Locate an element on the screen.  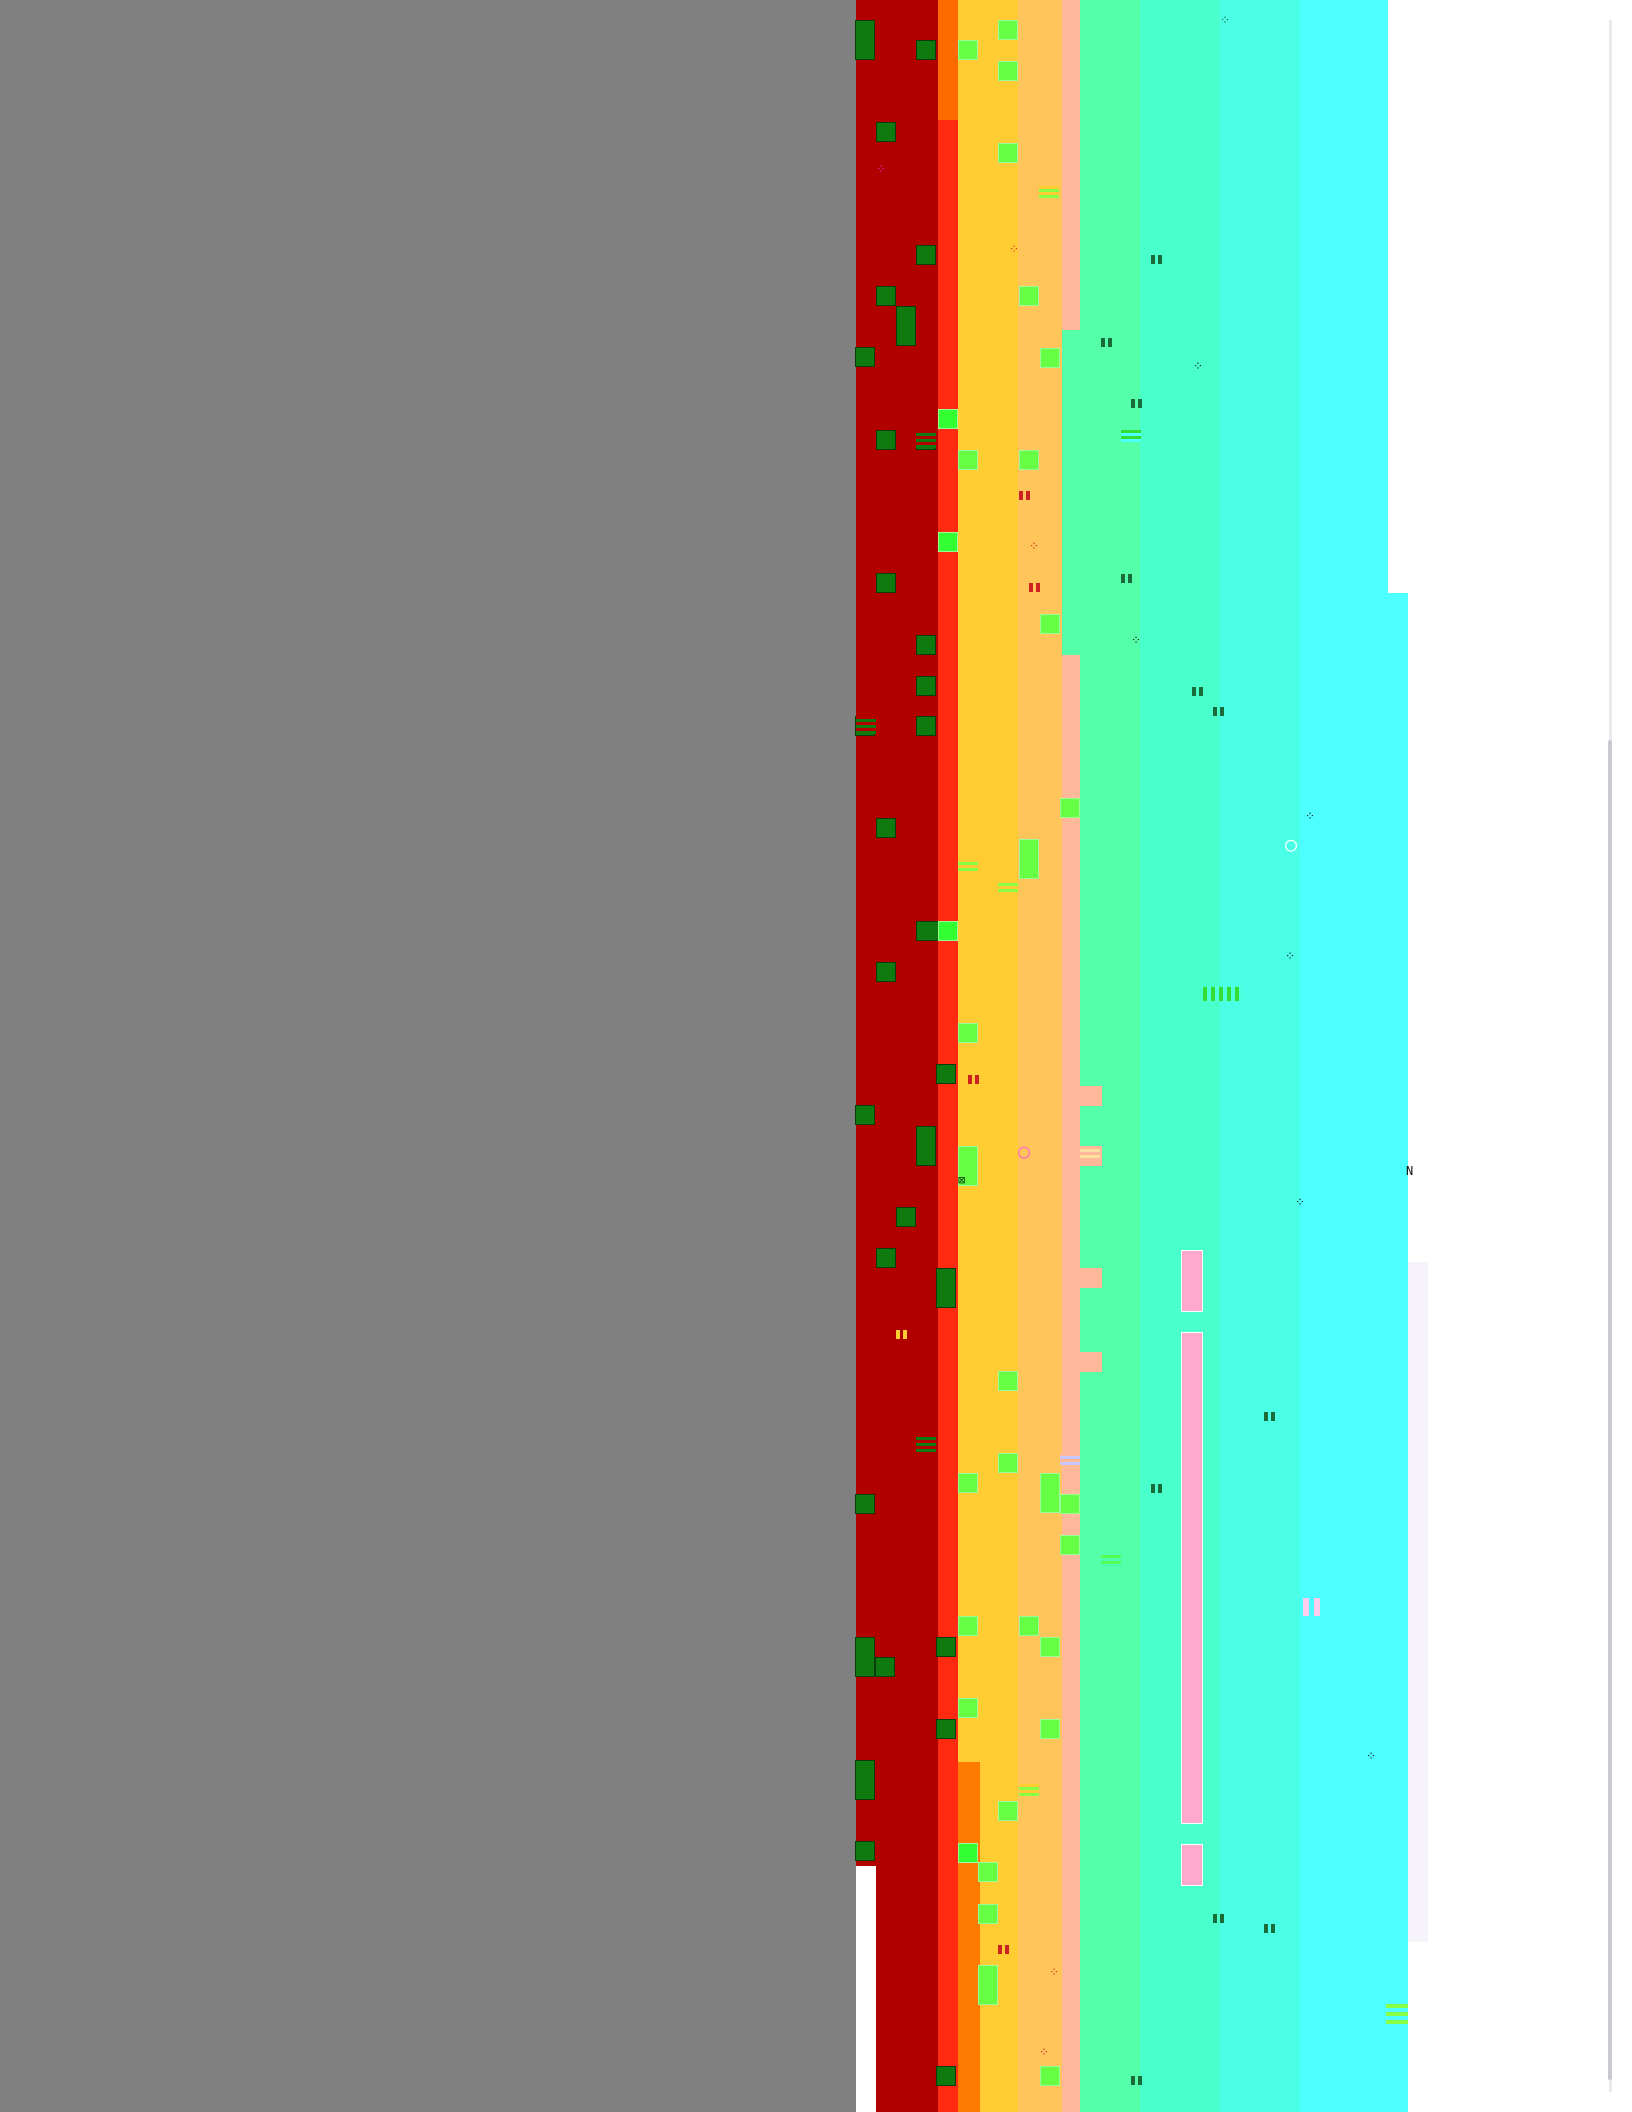
pink-bar-short is located at coordinates (1192, 1281).